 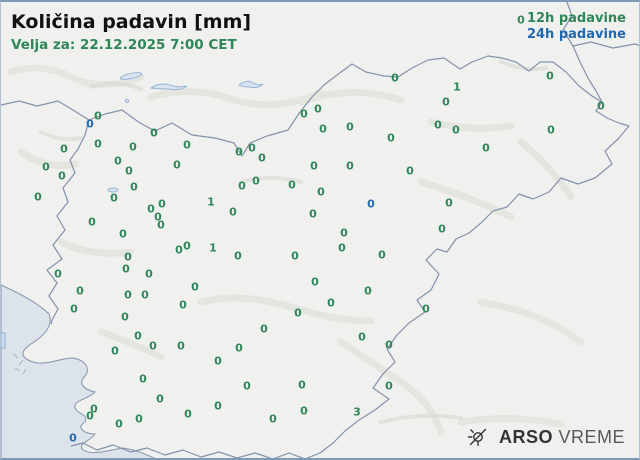 I want to click on brand-vreme: VREME, so click(x=591, y=437).